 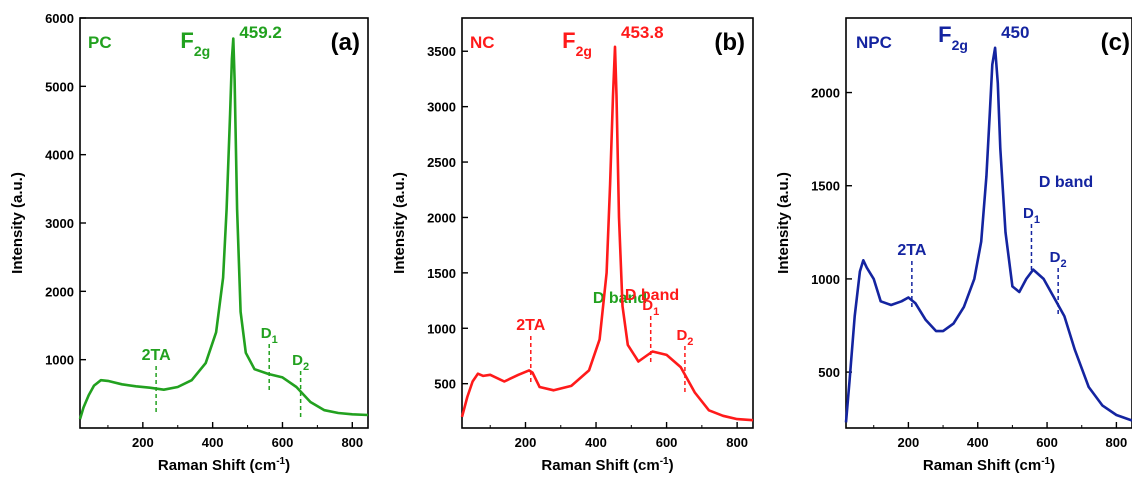 I want to click on y-tick-label: 5000, so click(x=59, y=86).